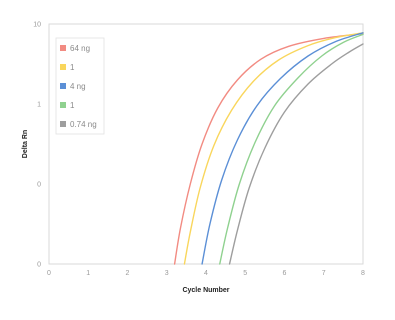 Image resolution: width=395 pixels, height=320 pixels. What do you see at coordinates (37, 25) in the screenshot?
I see `y-tick-label: 10` at bounding box center [37, 25].